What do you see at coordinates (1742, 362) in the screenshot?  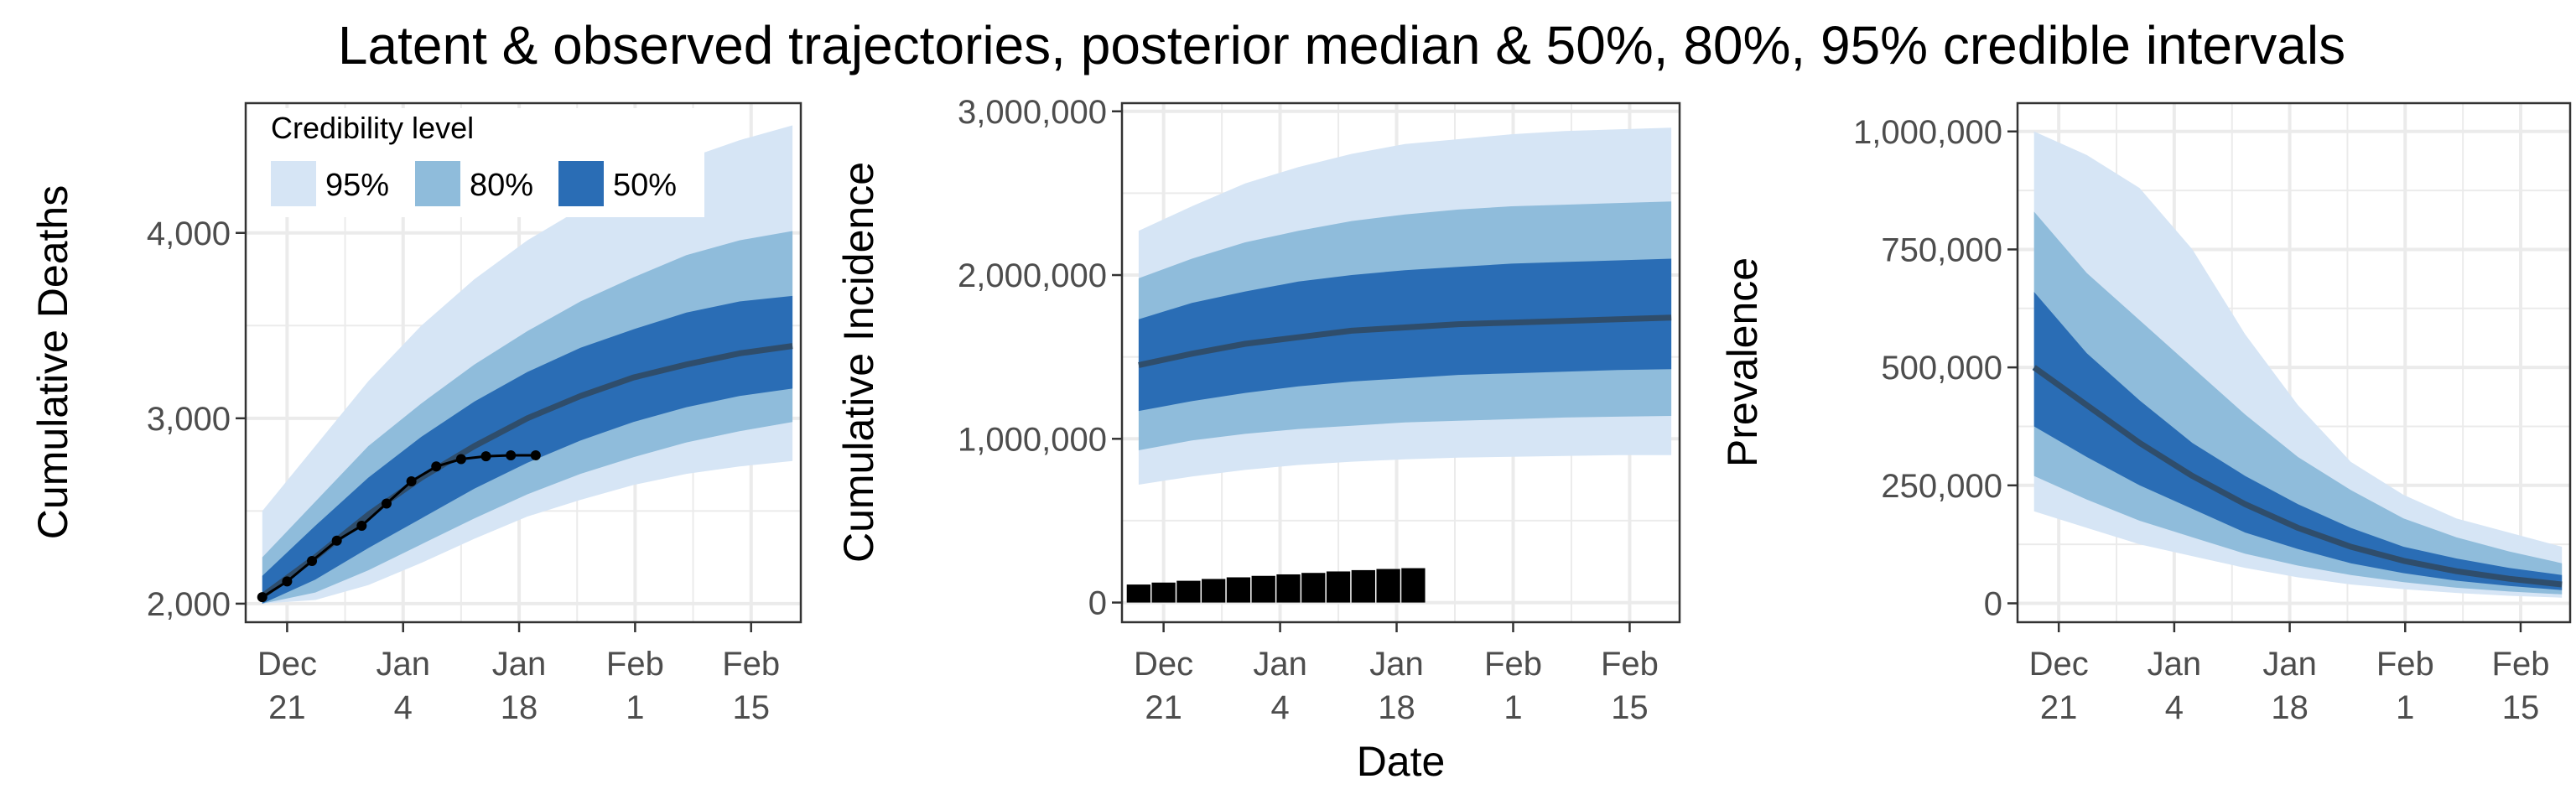 I see `y-axis-label: Prevalence` at bounding box center [1742, 362].